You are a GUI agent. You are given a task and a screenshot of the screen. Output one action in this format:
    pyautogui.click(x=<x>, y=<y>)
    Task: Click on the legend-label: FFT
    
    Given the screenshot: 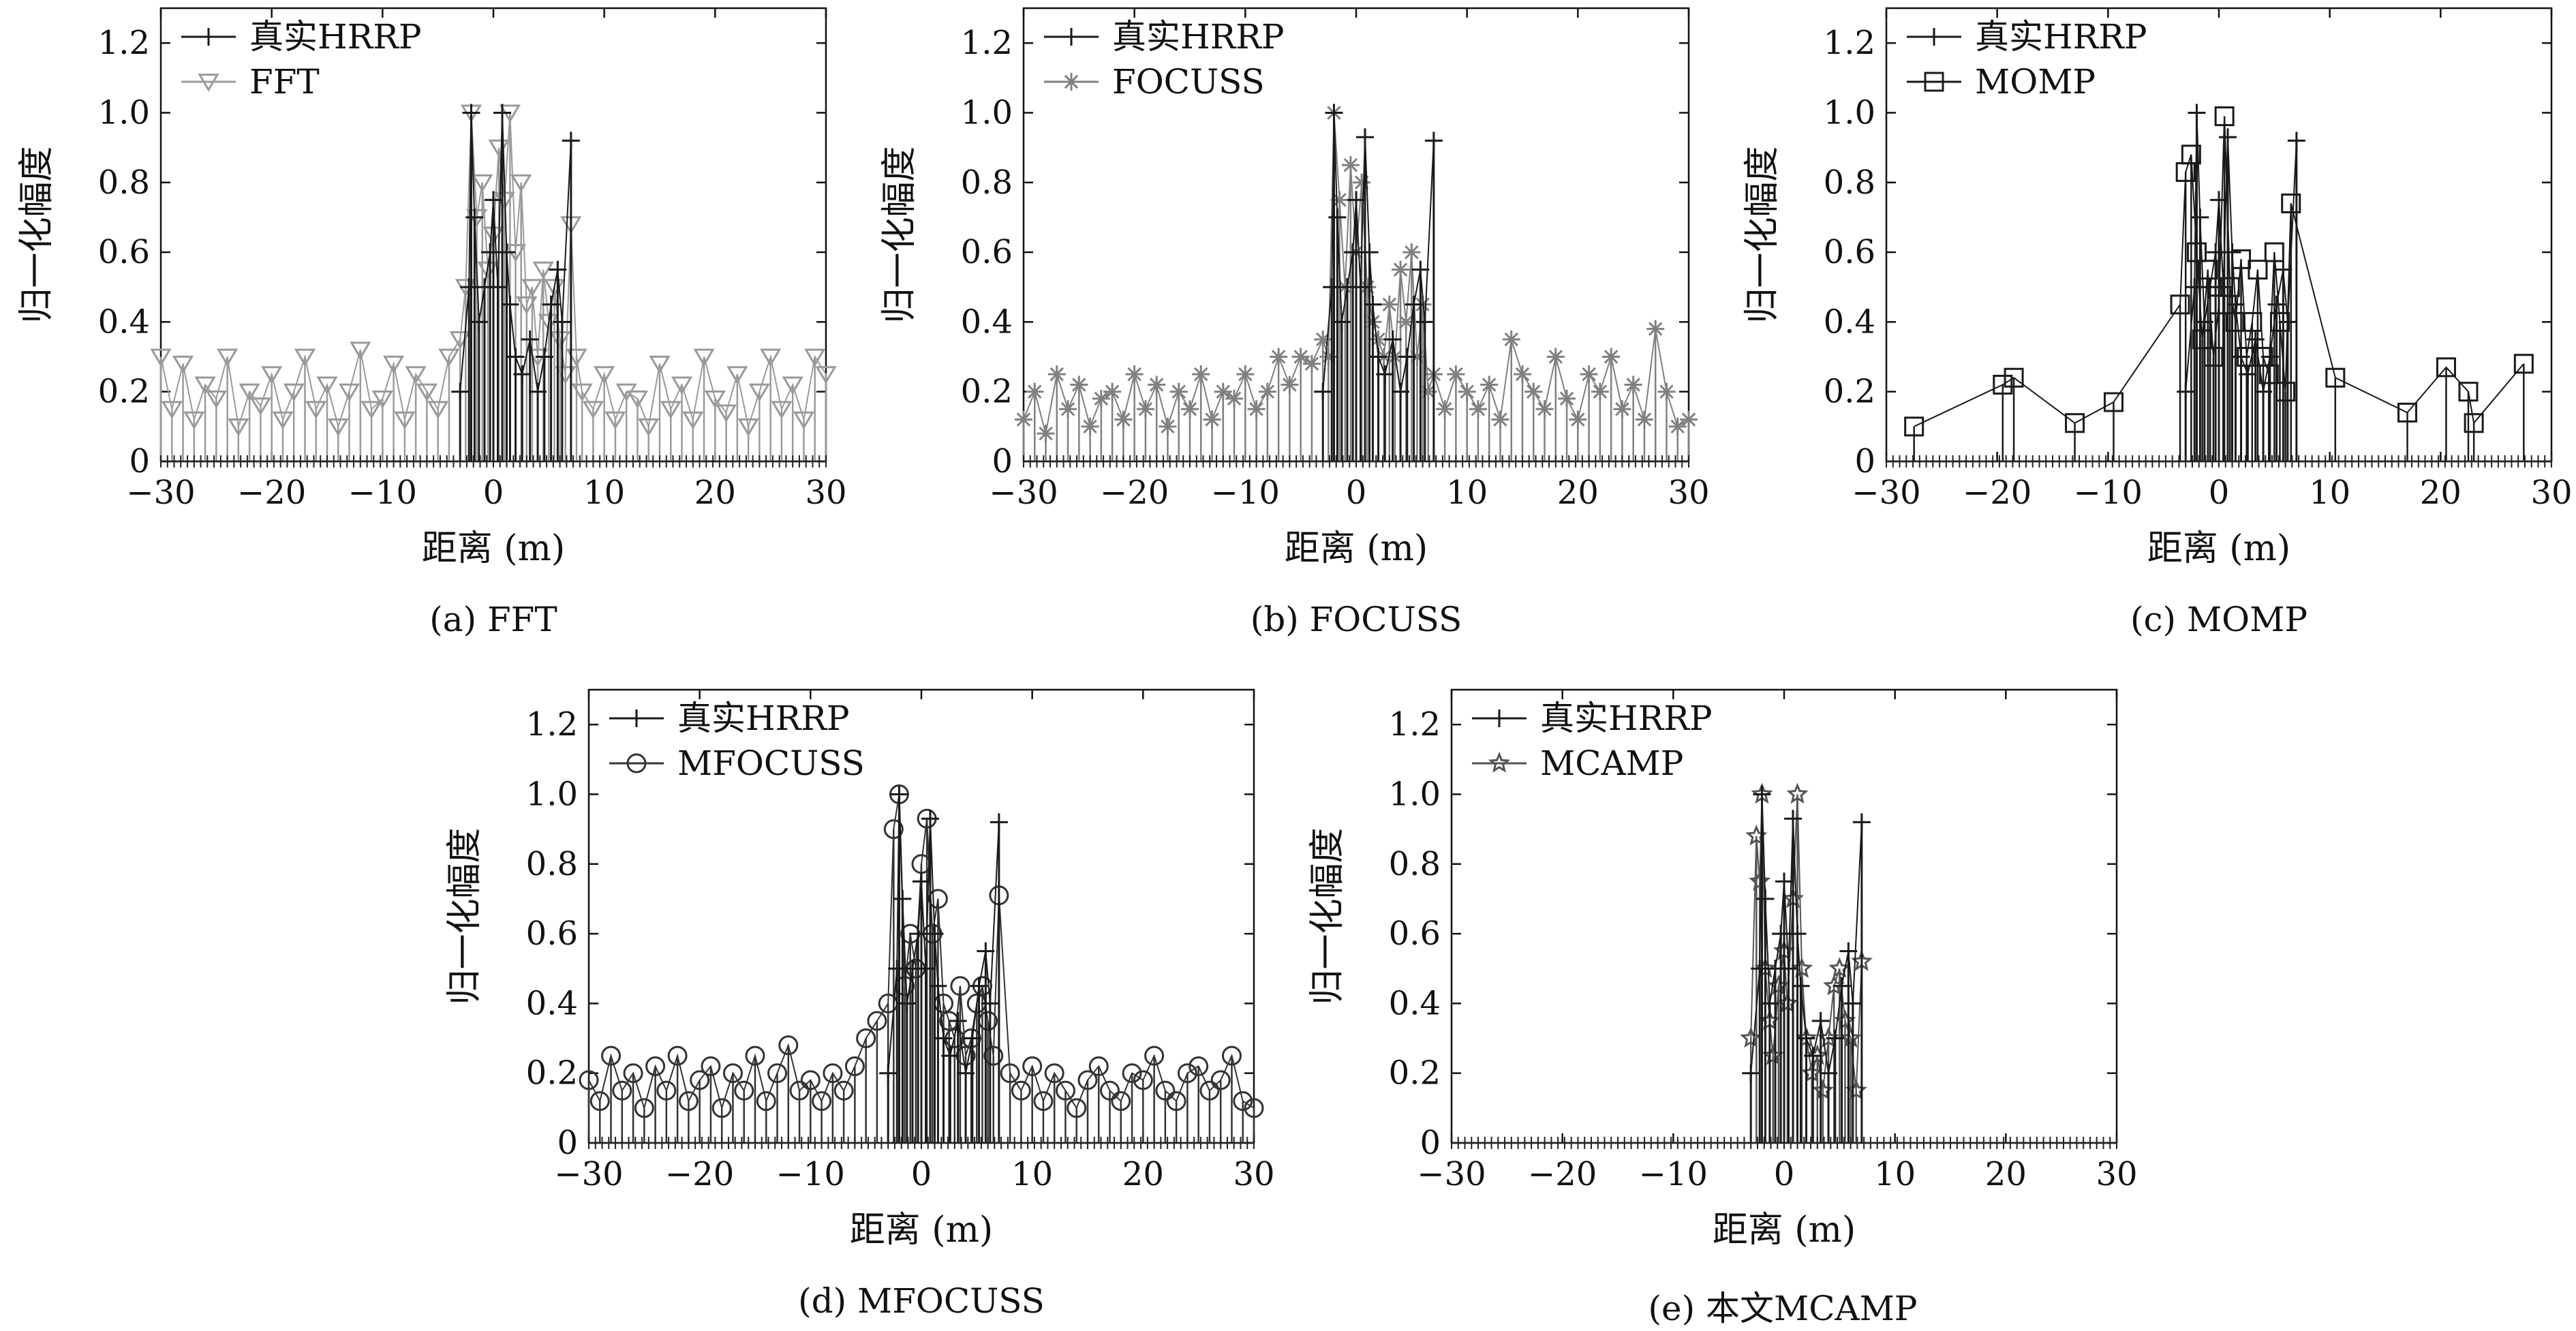 What is the action you would take?
    pyautogui.click(x=284, y=82)
    